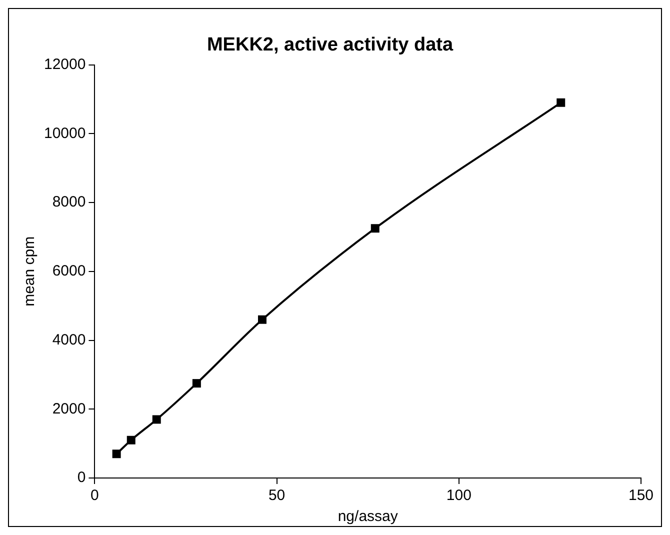 The height and width of the screenshot is (535, 670). Describe the element at coordinates (94, 495) in the screenshot. I see `x-tick-label: 0` at that location.